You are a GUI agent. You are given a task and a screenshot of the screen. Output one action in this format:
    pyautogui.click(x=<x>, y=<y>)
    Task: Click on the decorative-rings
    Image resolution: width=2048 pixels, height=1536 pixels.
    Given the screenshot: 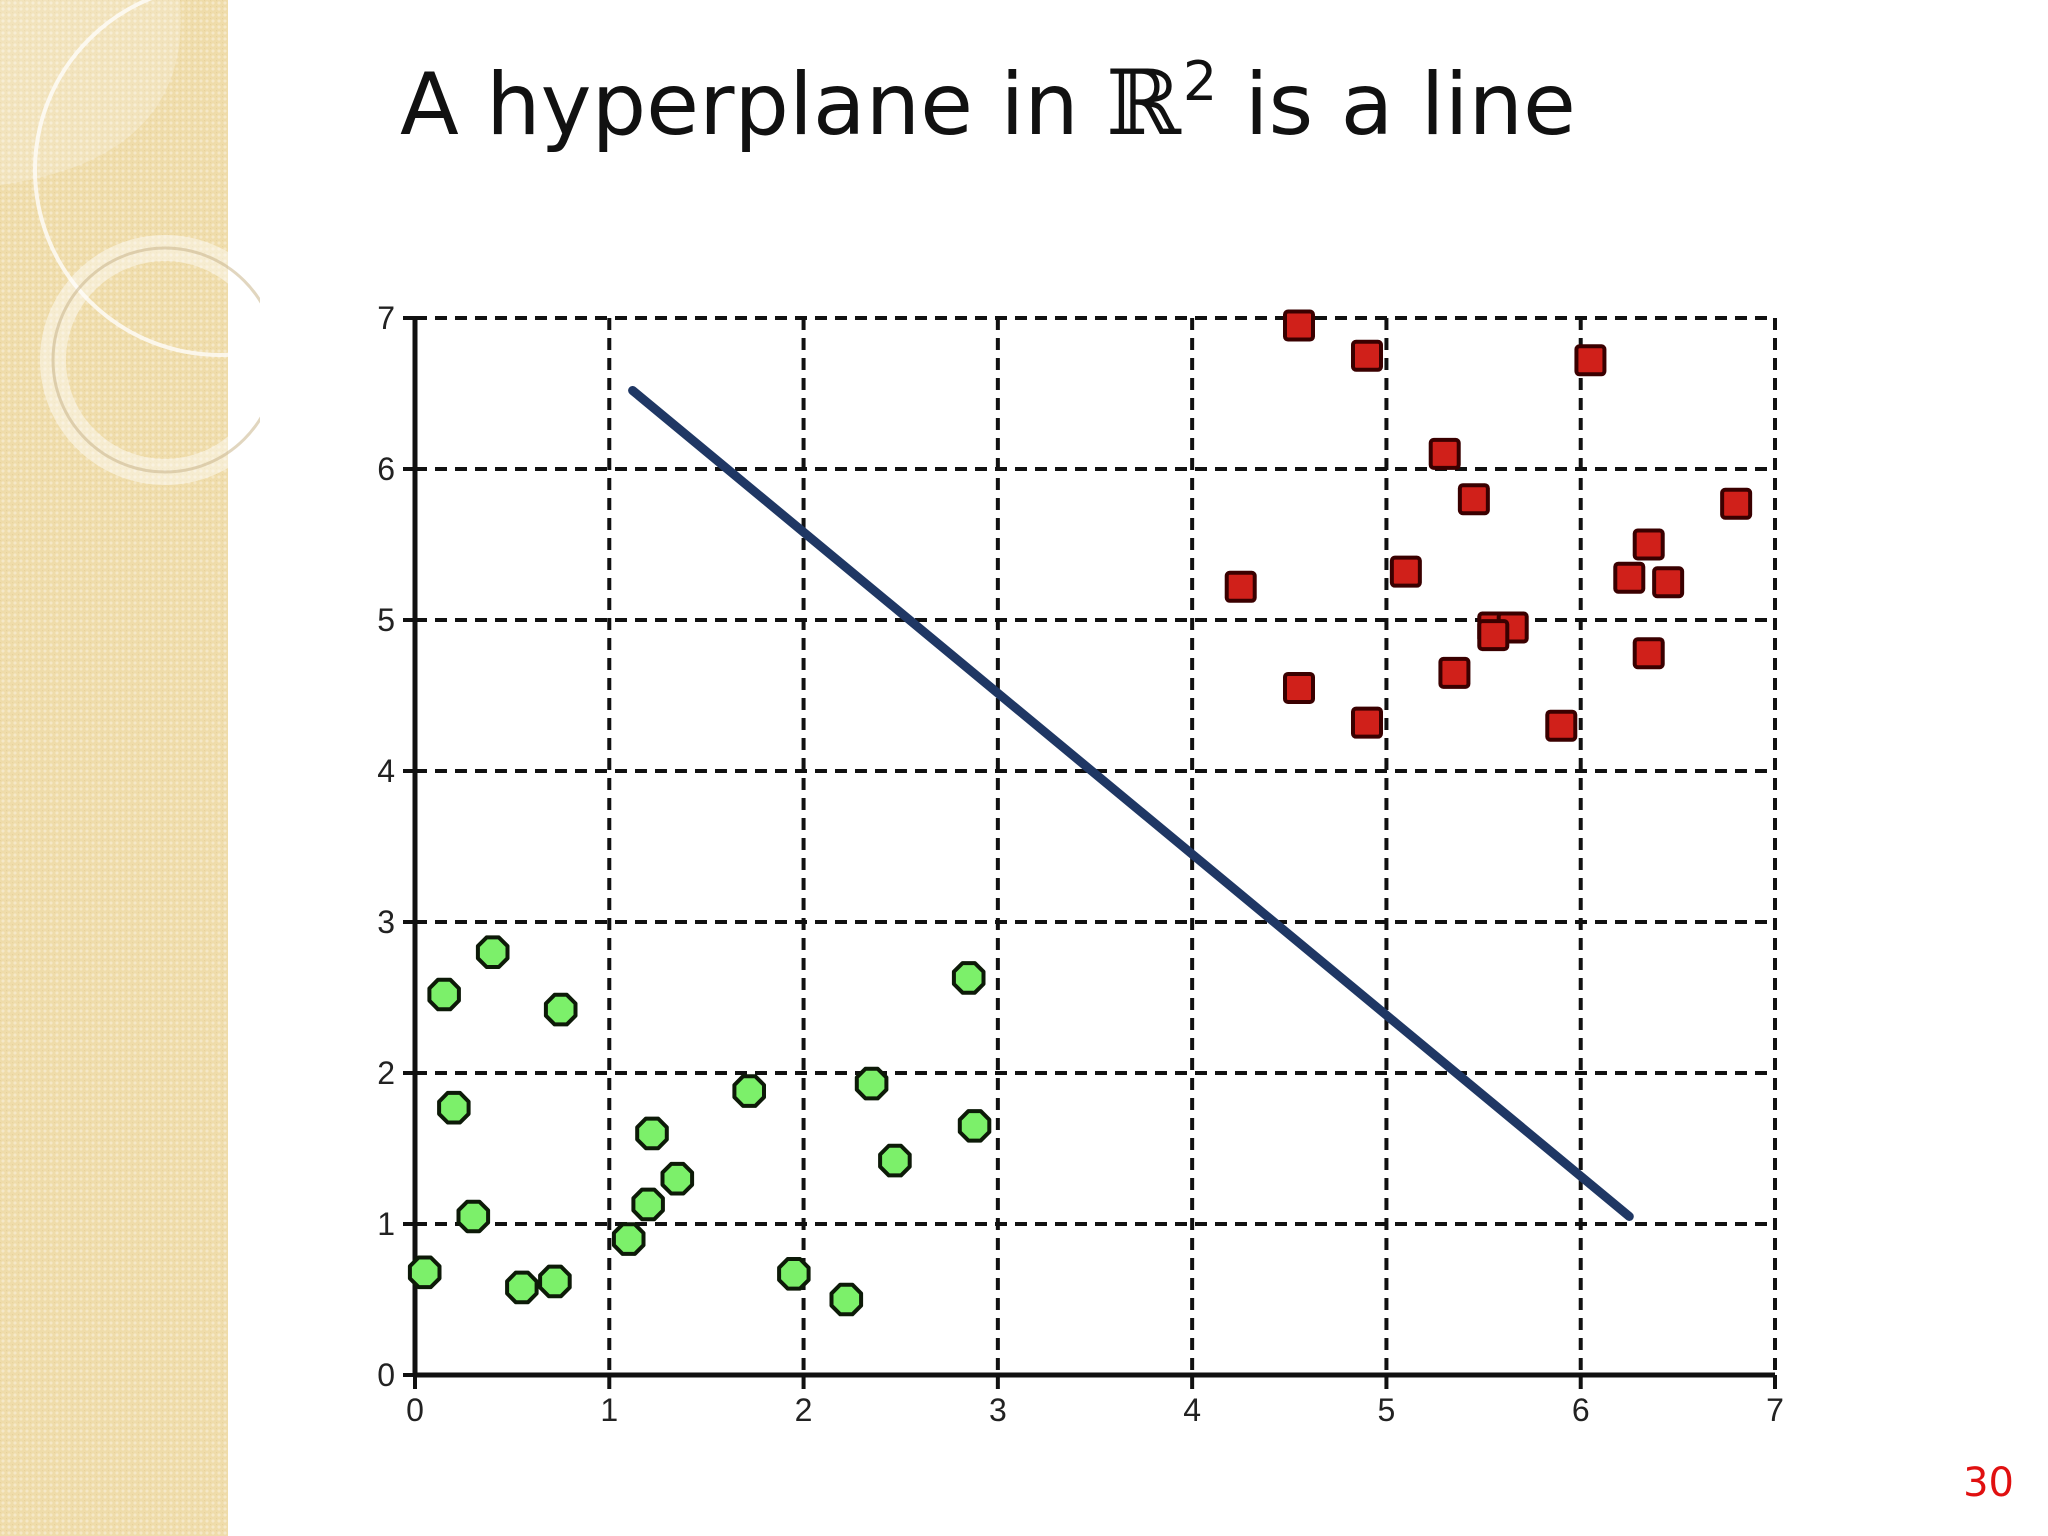 What is the action you would take?
    pyautogui.click(x=130, y=242)
    